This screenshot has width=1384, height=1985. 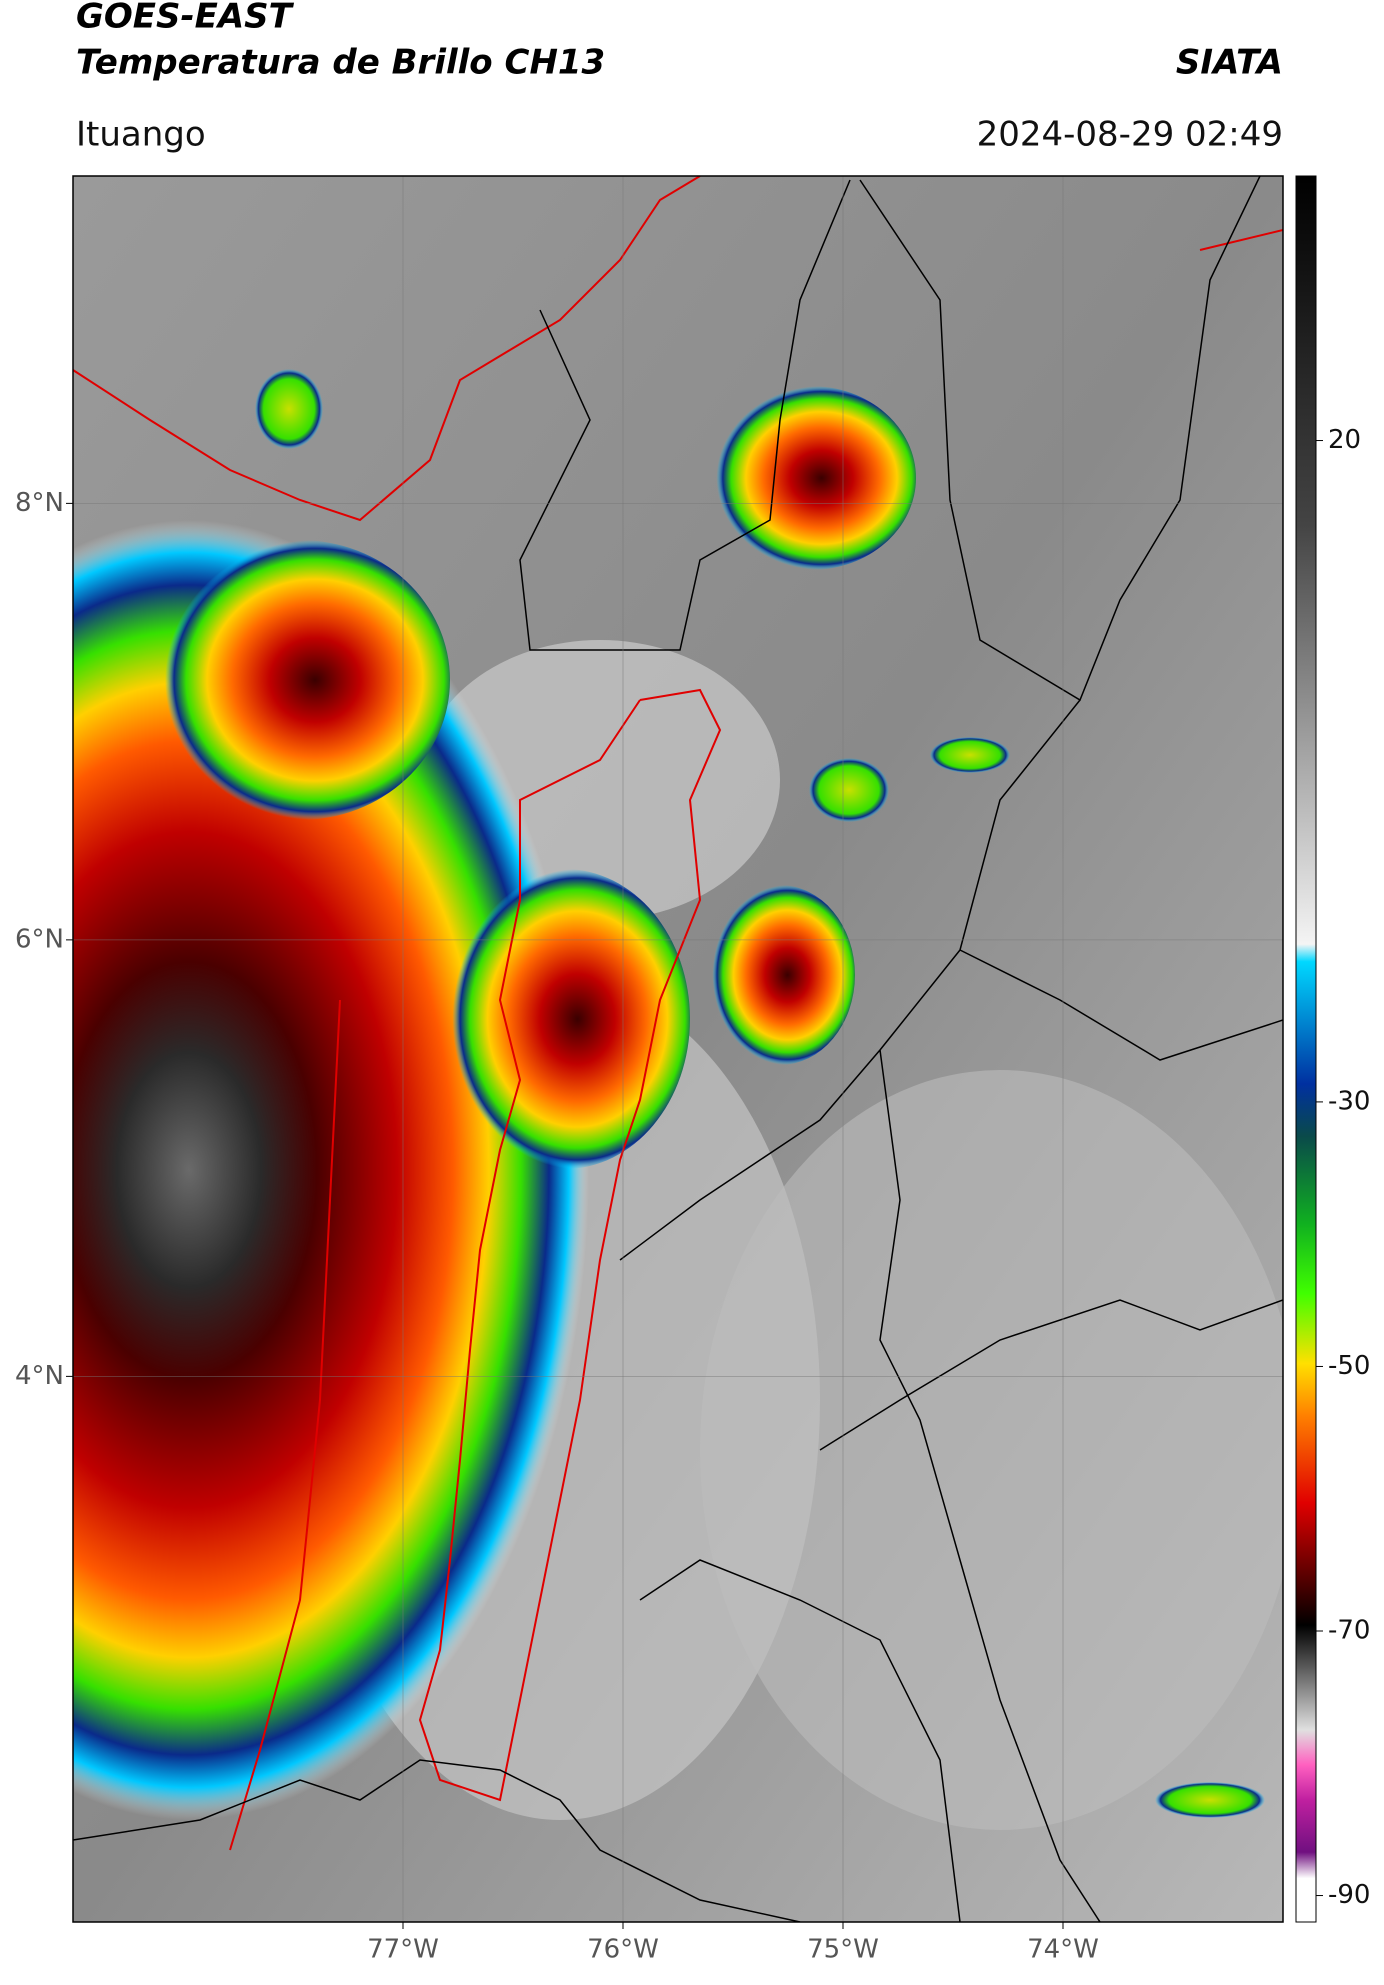 What do you see at coordinates (403, 1950) in the screenshot?
I see `x-tick-label: 77°W` at bounding box center [403, 1950].